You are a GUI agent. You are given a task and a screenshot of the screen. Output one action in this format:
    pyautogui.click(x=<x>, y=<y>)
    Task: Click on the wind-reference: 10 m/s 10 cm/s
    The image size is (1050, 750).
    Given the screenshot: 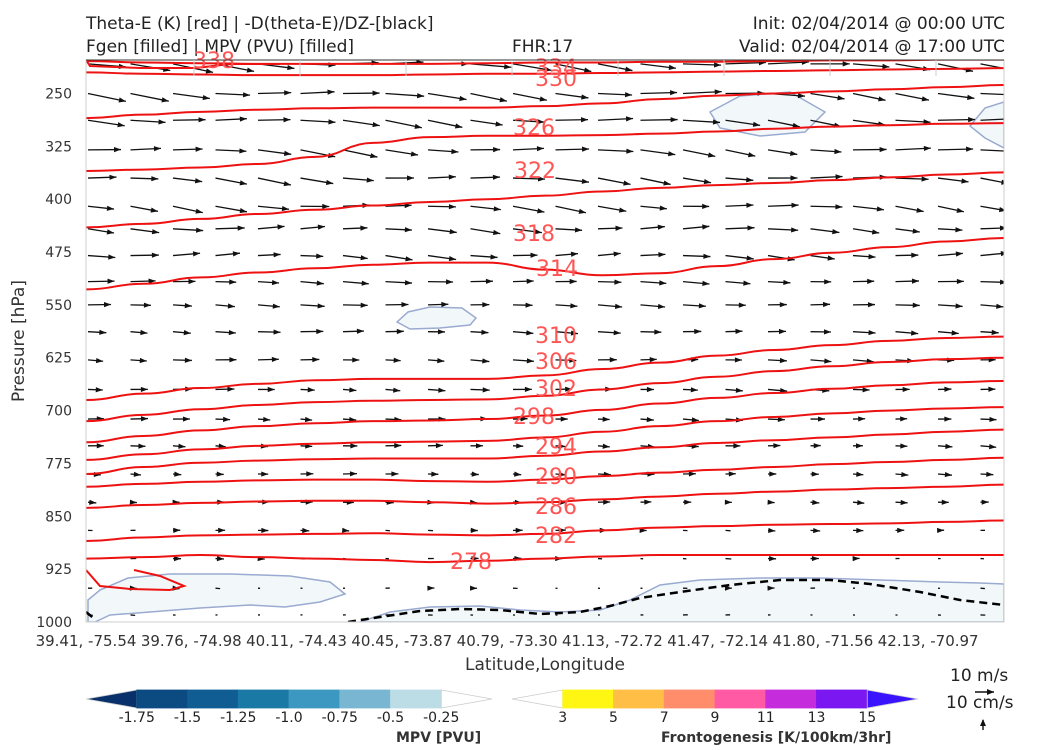 What is the action you would take?
    pyautogui.click(x=980, y=698)
    